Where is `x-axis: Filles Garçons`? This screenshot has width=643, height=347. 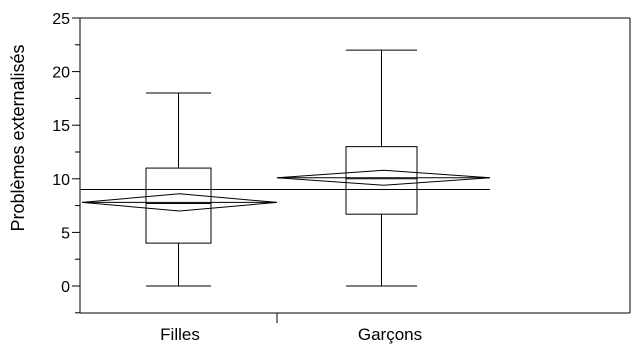 x-axis: Filles Garçons is located at coordinates (291, 328).